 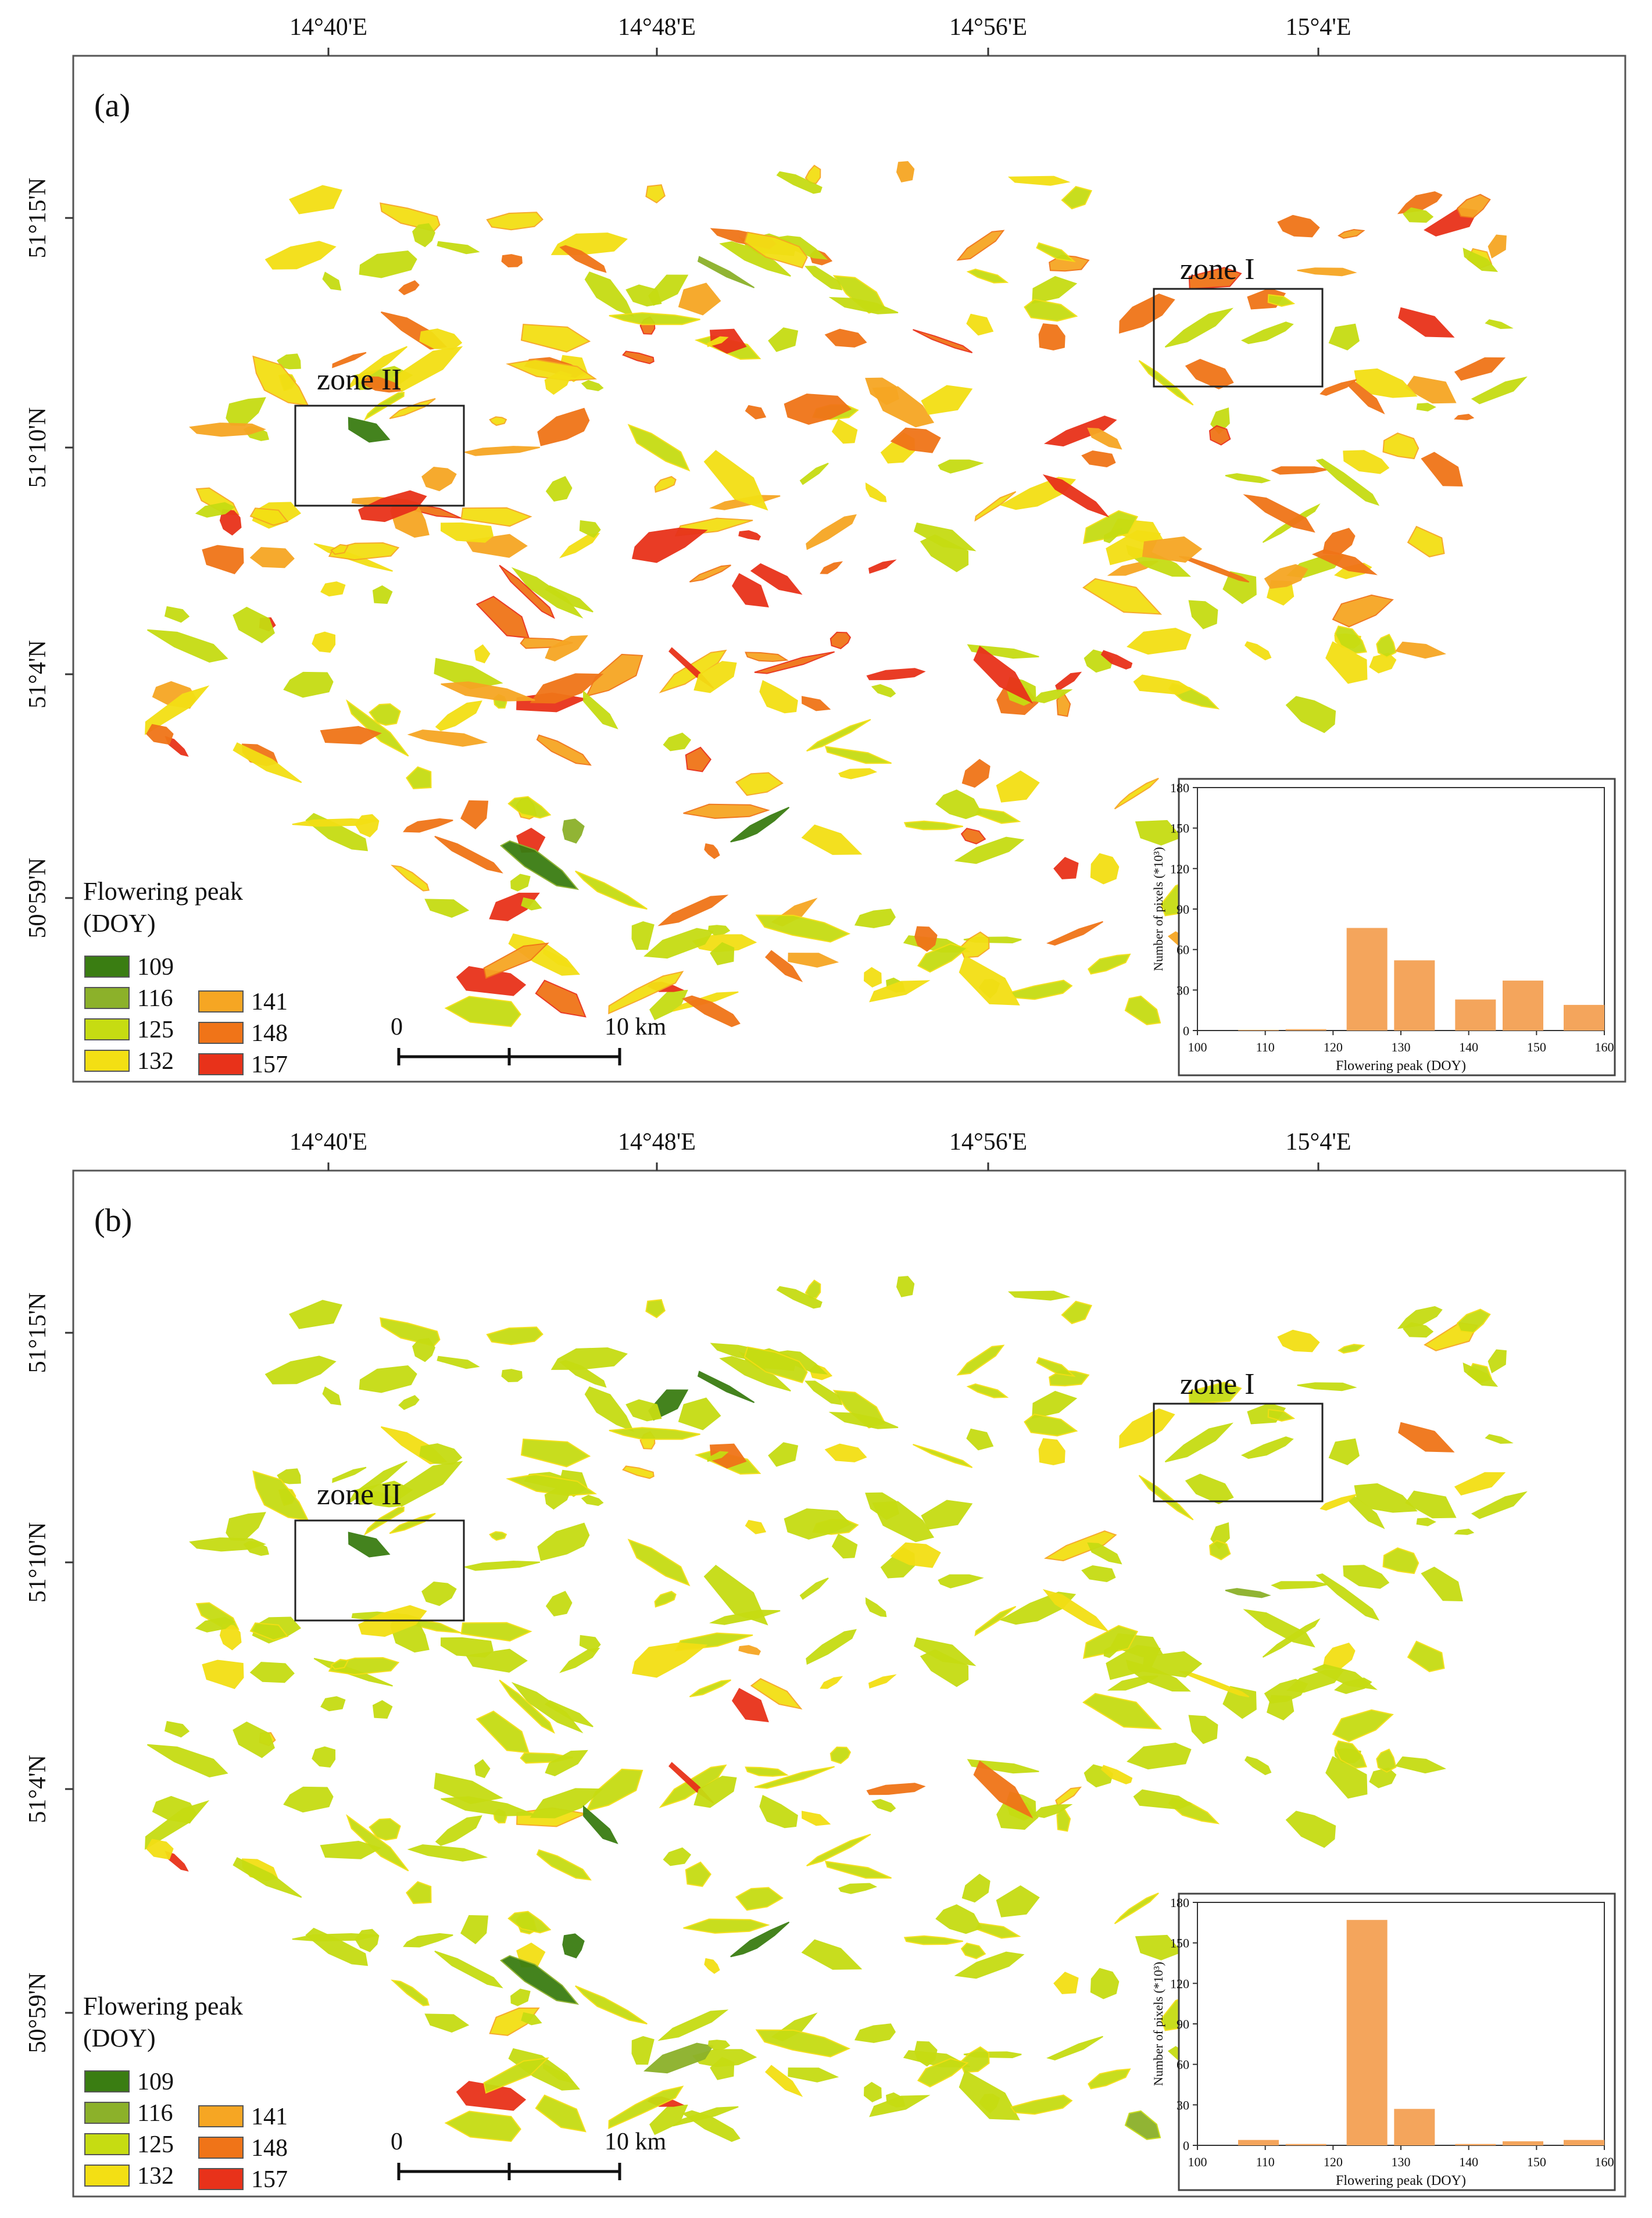 I want to click on zone1-box, so click(x=1238, y=338).